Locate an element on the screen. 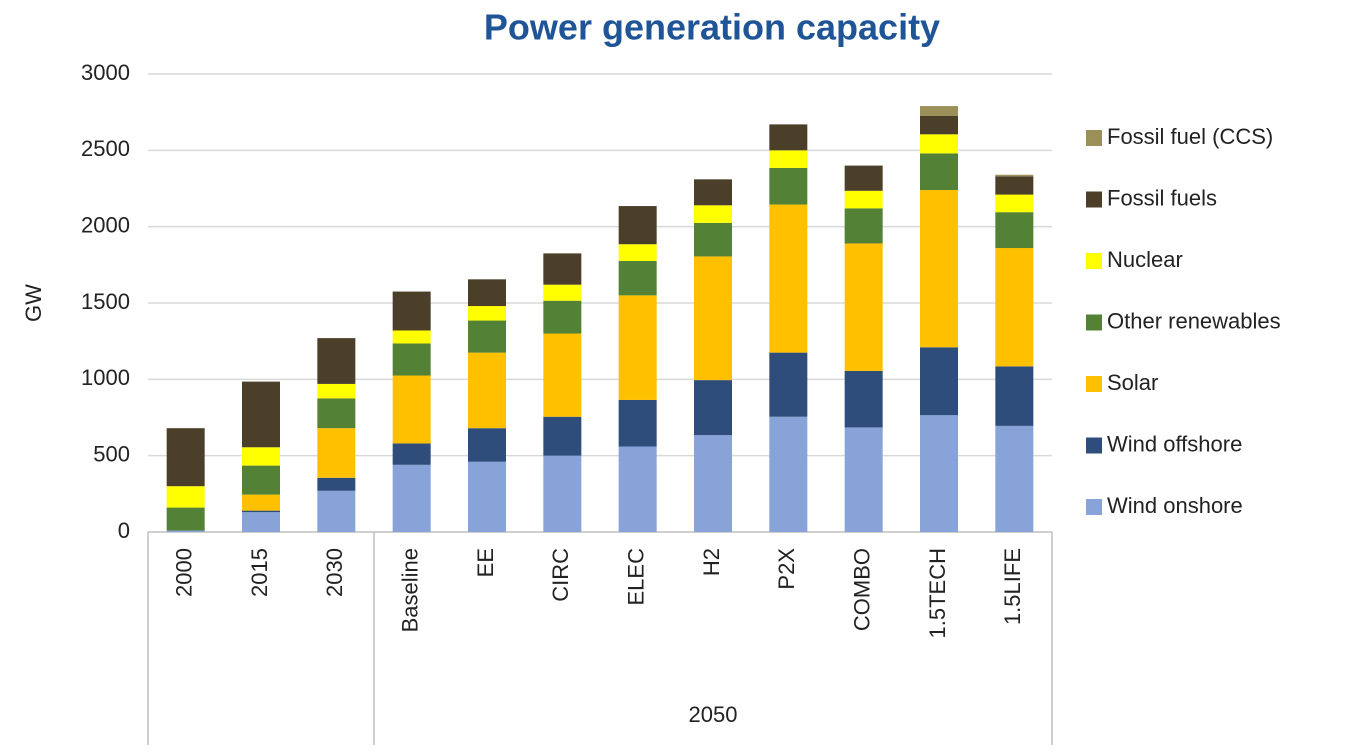 This screenshot has width=1353, height=756. group-label: 2050 is located at coordinates (713, 714).